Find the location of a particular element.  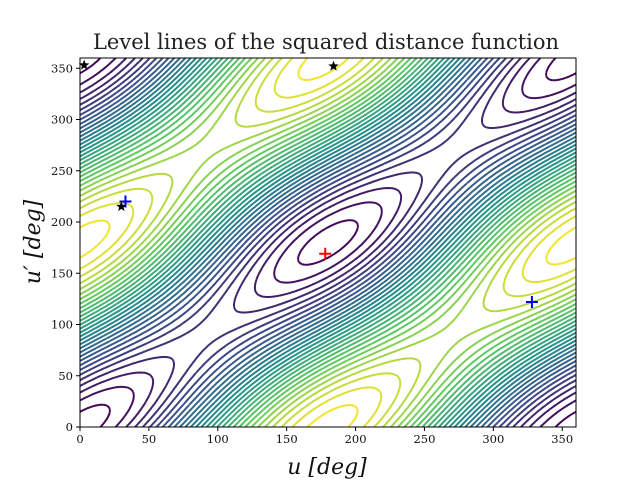

x-tick-label: 150 is located at coordinates (287, 439).